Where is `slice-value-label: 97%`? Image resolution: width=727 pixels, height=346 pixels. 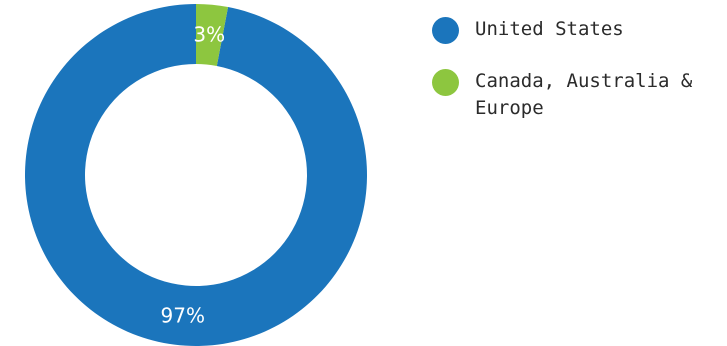 slice-value-label: 97% is located at coordinates (183, 315).